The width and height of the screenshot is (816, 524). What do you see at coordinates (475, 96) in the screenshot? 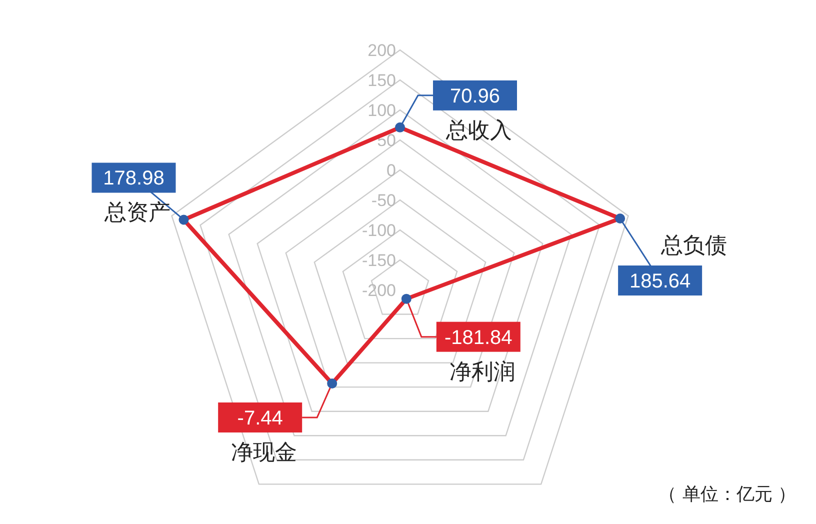
I see `data-label: 70.96` at bounding box center [475, 96].